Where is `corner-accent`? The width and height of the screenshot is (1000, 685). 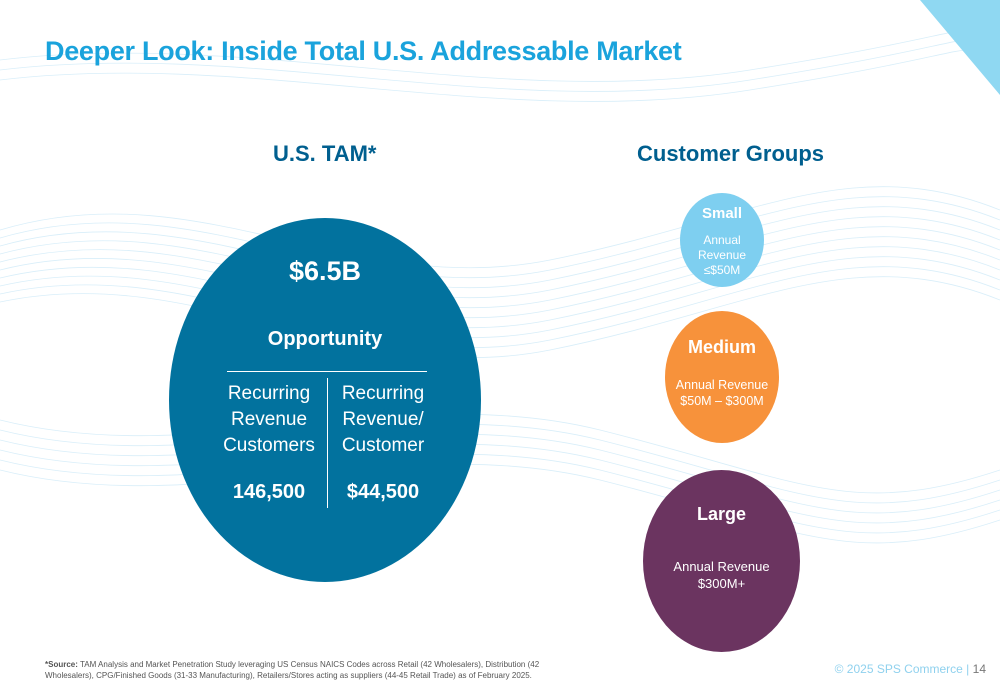 corner-accent is located at coordinates (960, 47).